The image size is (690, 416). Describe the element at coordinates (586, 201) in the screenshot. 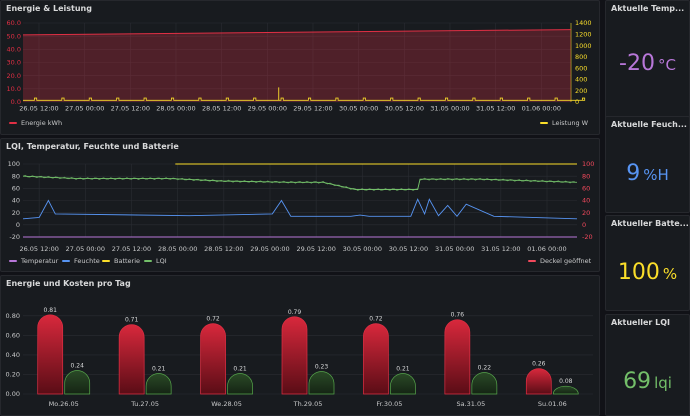

I see `y-right-tick: 40` at that location.